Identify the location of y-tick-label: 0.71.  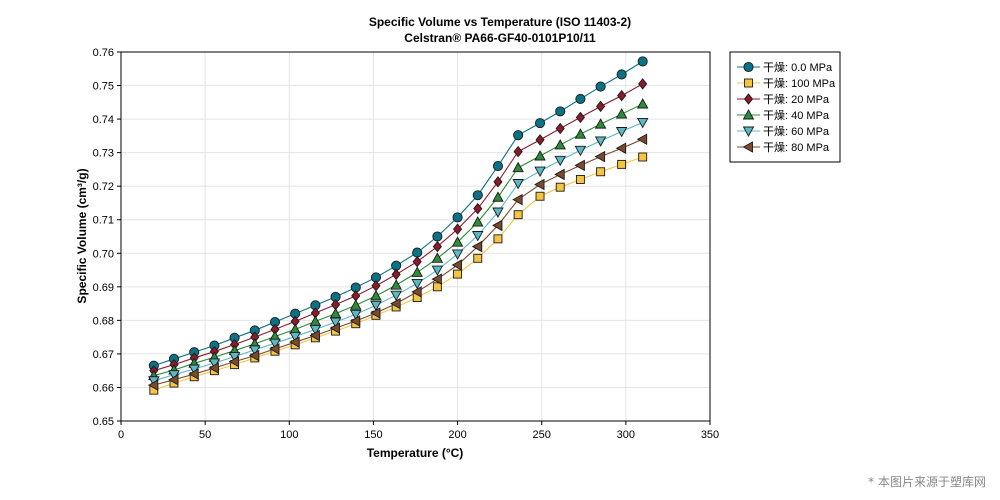
(103, 221).